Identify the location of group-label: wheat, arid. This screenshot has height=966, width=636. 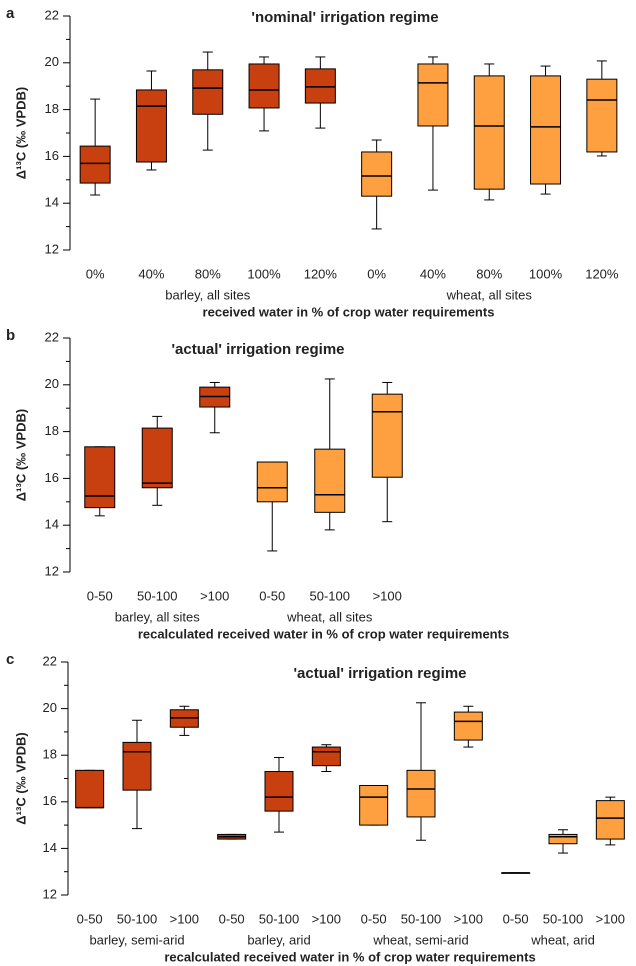
(562, 939).